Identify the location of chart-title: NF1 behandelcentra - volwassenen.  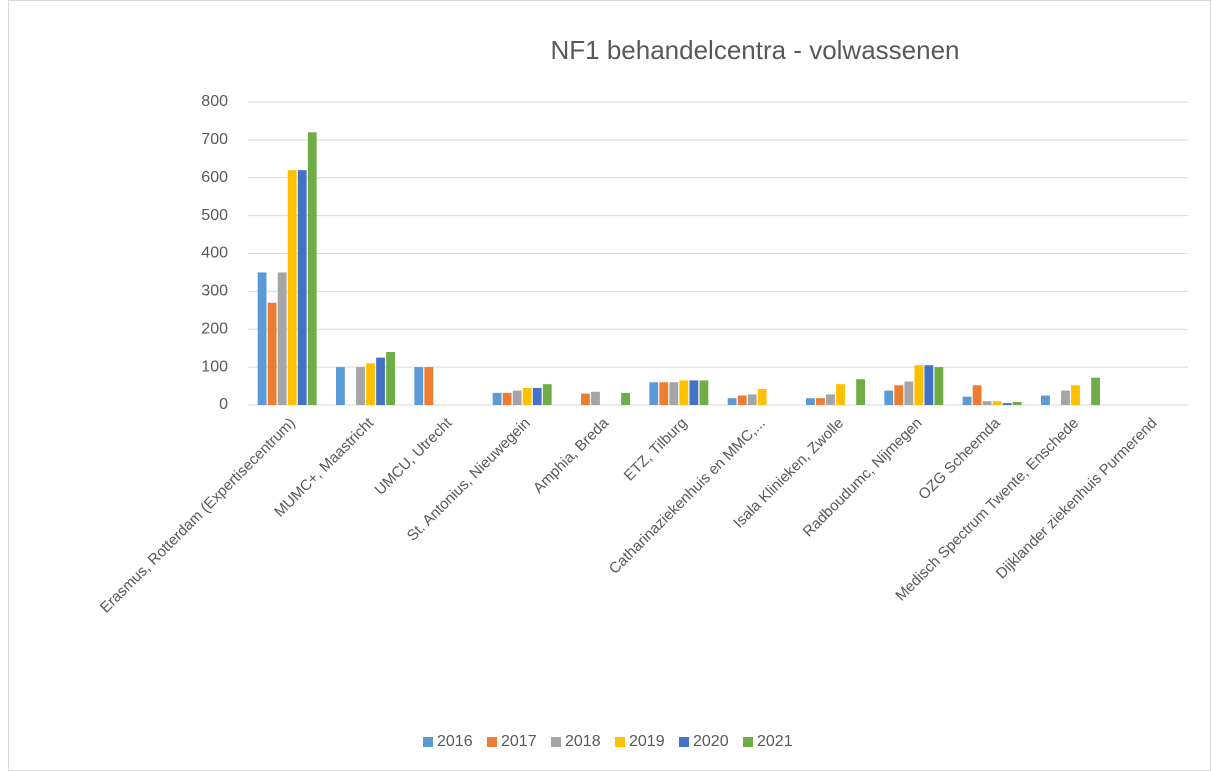
(754, 50).